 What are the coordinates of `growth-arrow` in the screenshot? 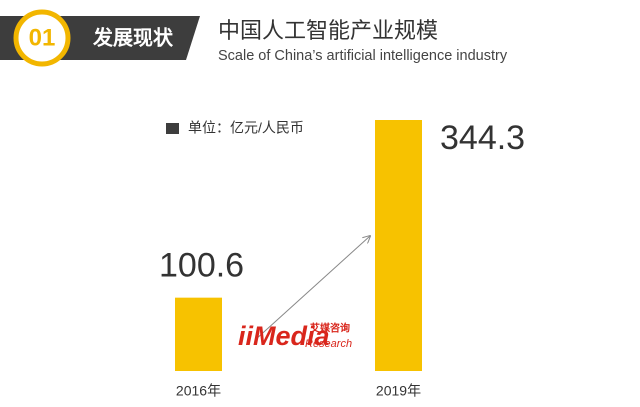 It's located at (312, 288).